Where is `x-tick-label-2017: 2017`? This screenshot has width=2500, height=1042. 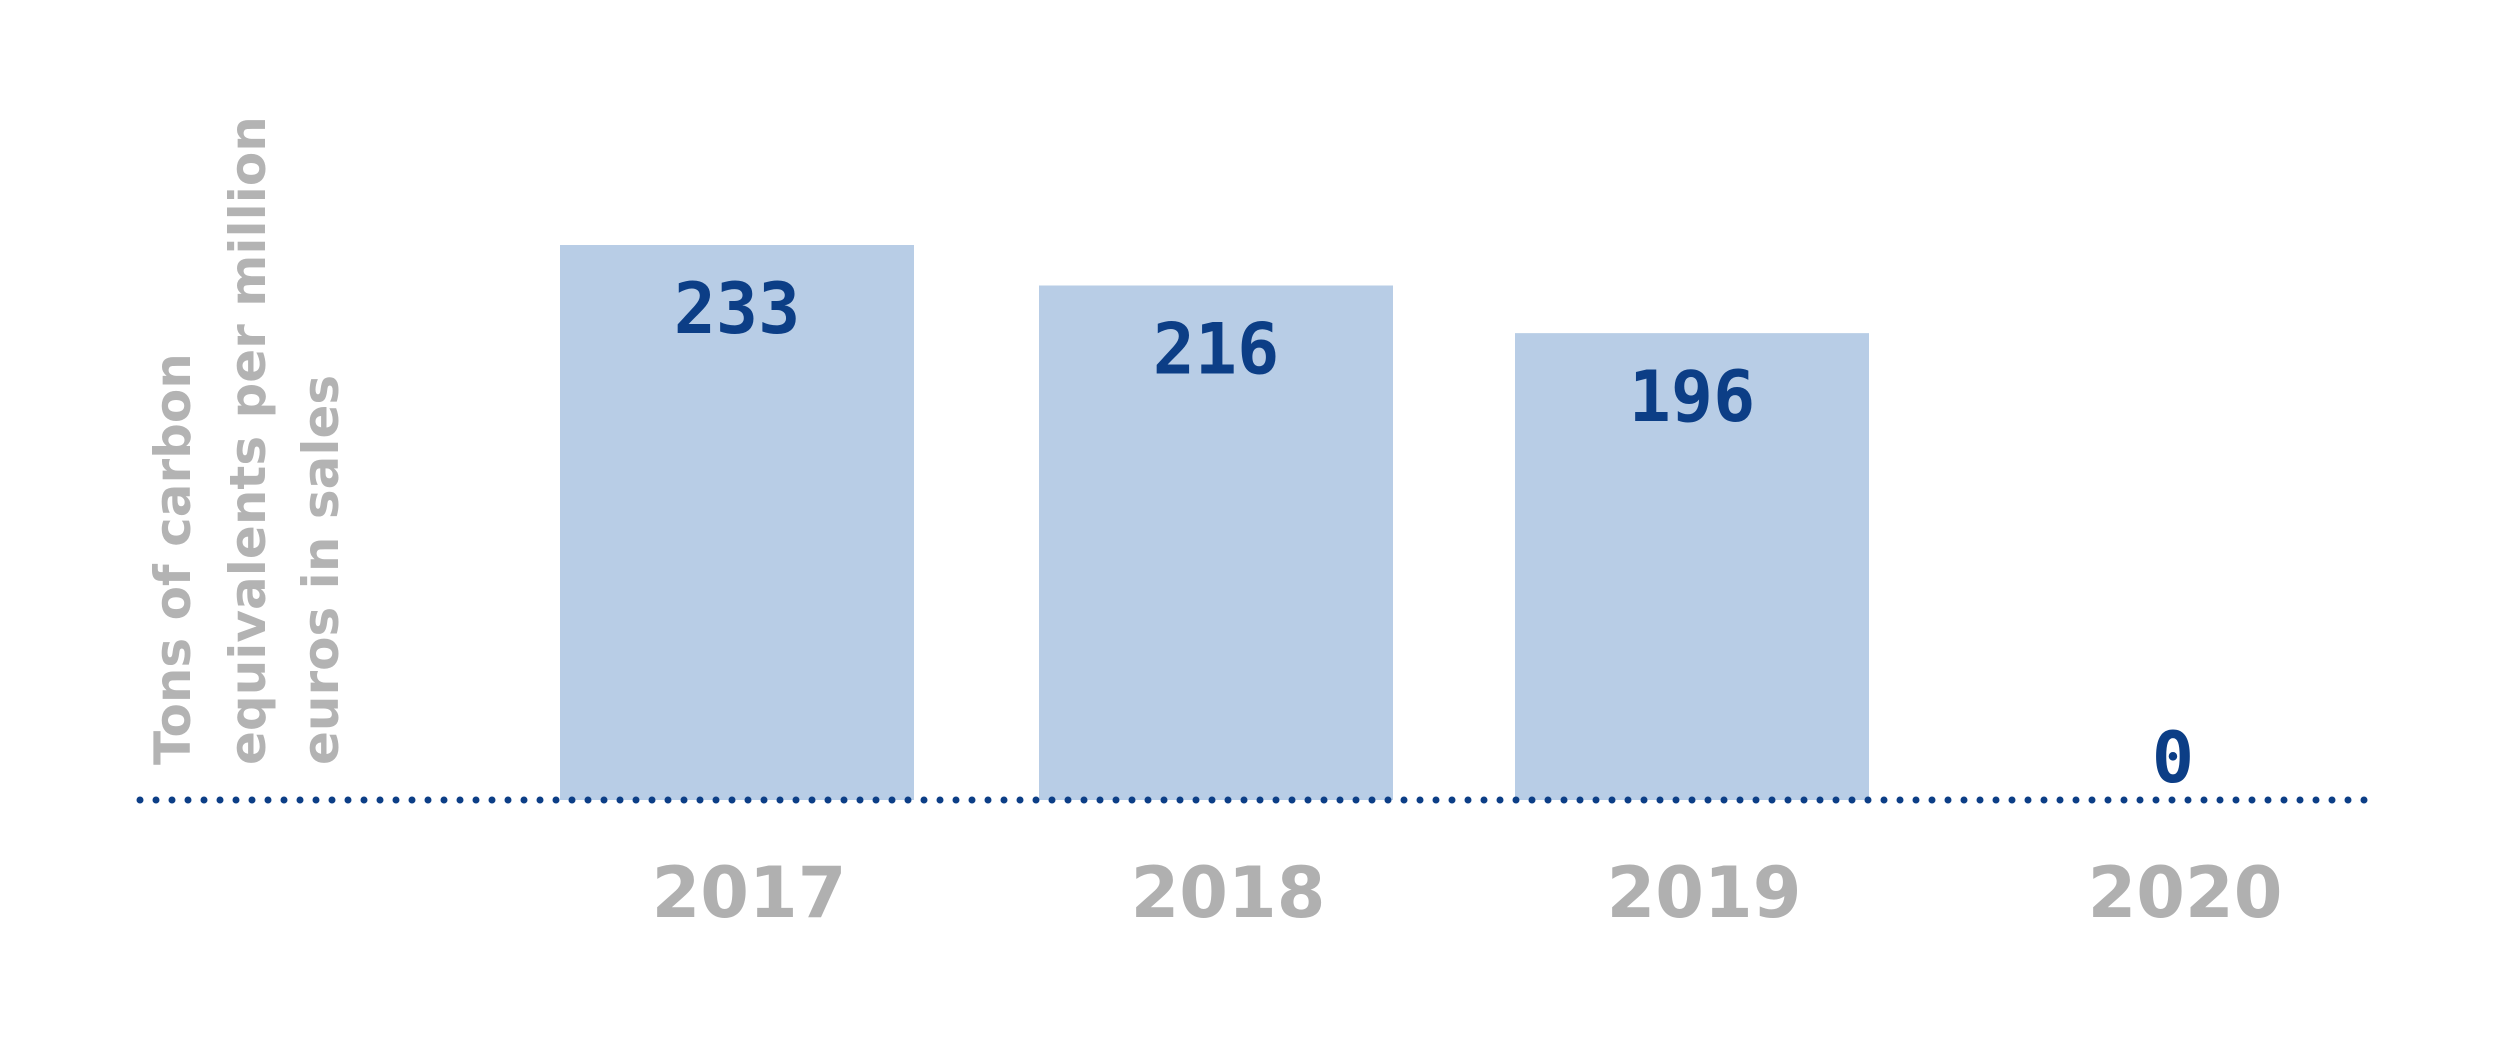
x-tick-label-2017: 2017 is located at coordinates (749, 893).